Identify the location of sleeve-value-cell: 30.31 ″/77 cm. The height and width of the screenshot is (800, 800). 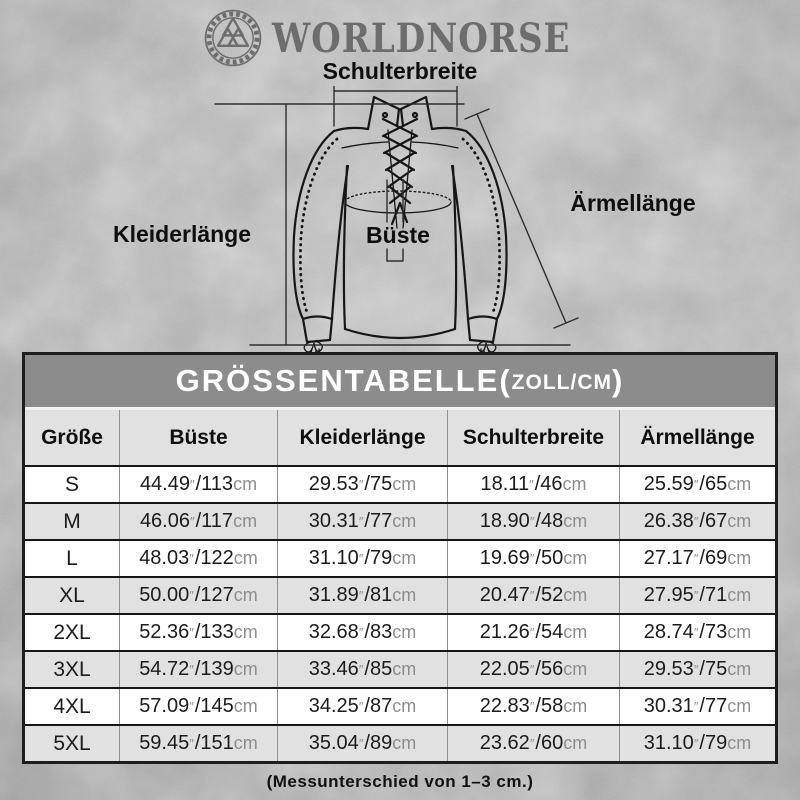
(697, 706).